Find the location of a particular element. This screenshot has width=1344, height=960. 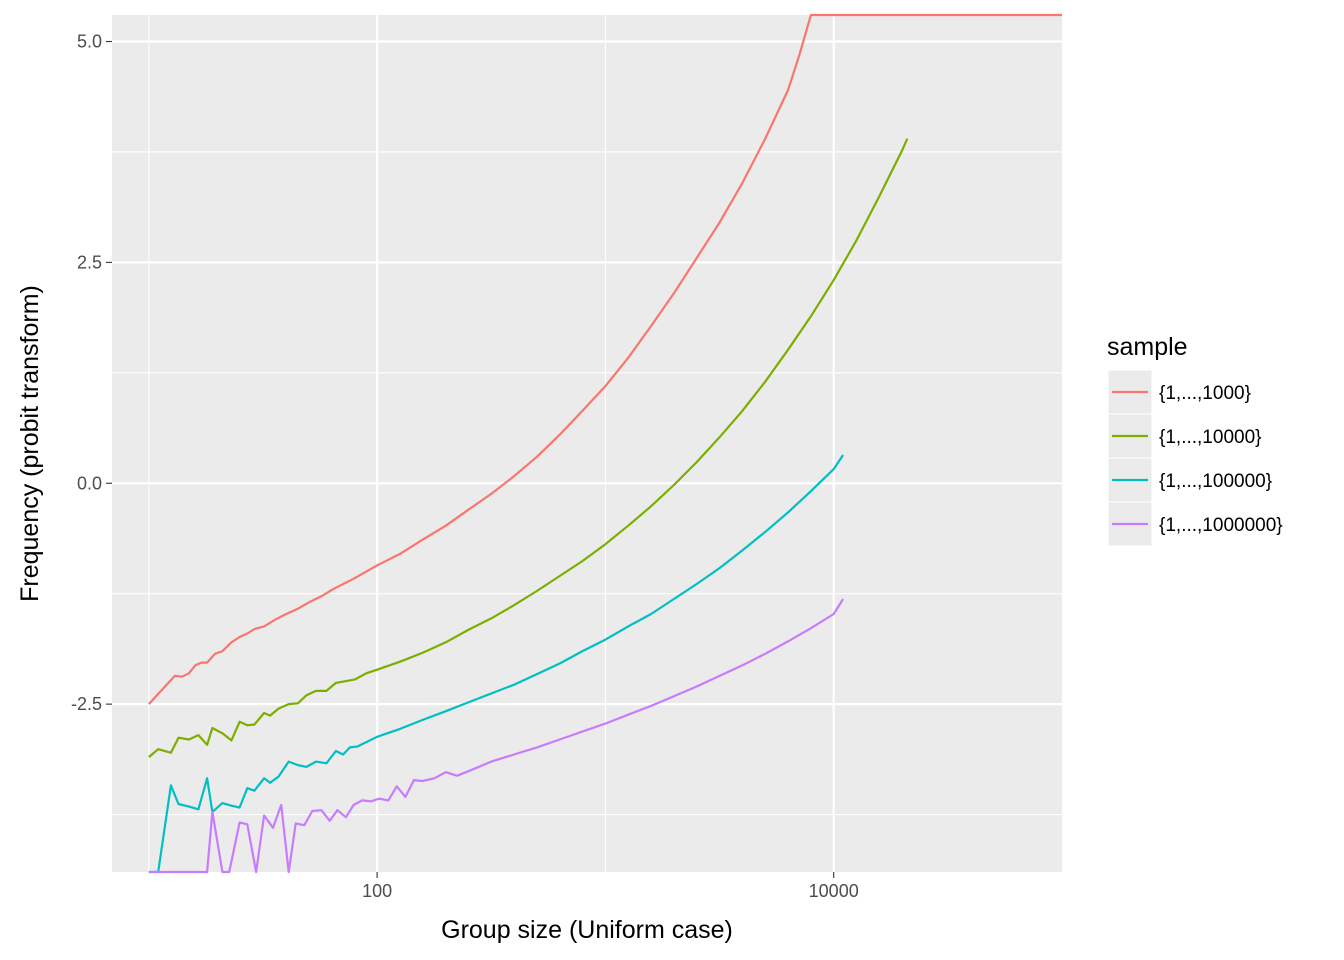

y-tick-label: 0.0 is located at coordinates (89, 483).